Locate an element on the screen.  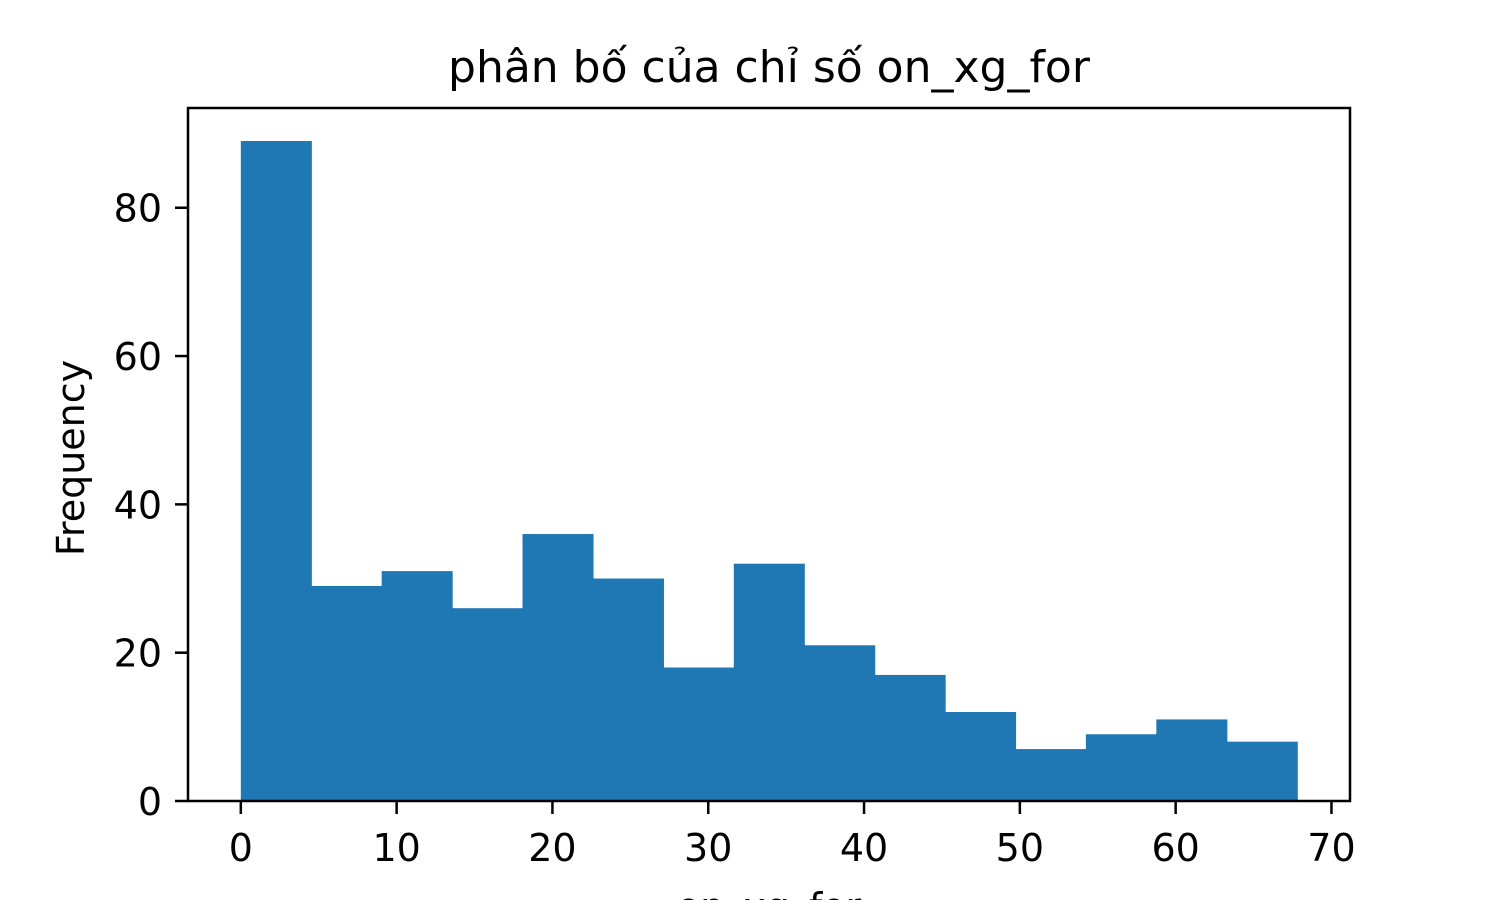
y-tick-label: 80 is located at coordinates (138, 209).